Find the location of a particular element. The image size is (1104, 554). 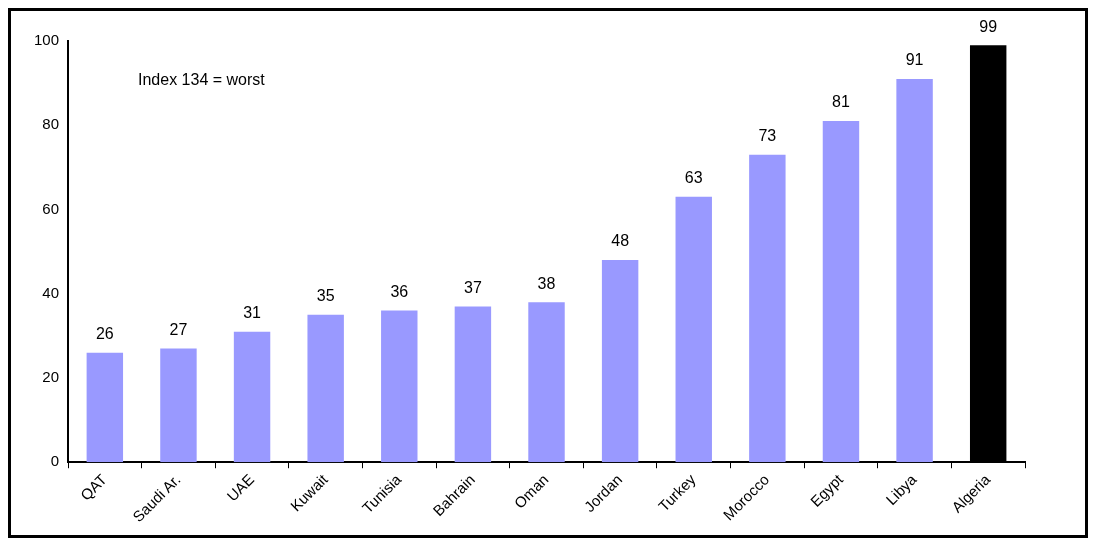

y-tick-label: 40 is located at coordinates (51, 292).